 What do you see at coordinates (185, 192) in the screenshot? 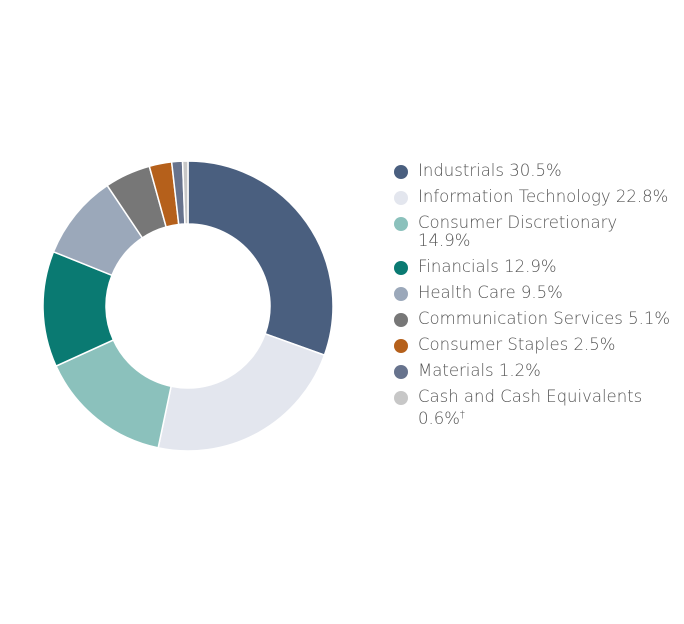
I see `slice-cash-and-cash-equivalents` at bounding box center [185, 192].